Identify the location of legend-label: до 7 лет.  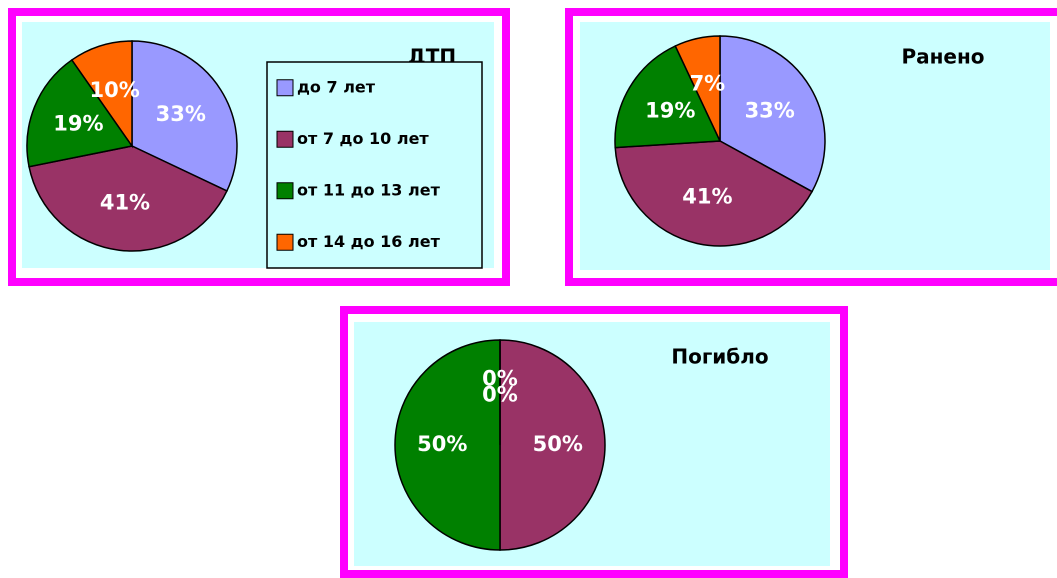
(336, 86).